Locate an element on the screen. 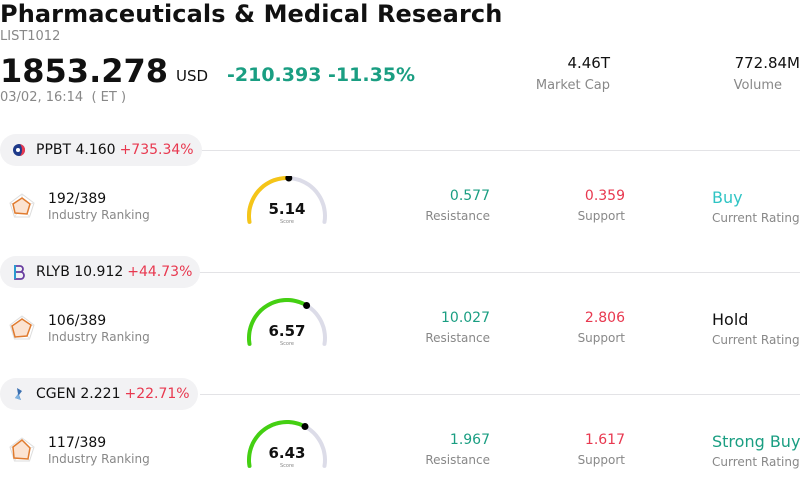 This screenshot has height=488, width=800. currency: USD is located at coordinates (192, 76).